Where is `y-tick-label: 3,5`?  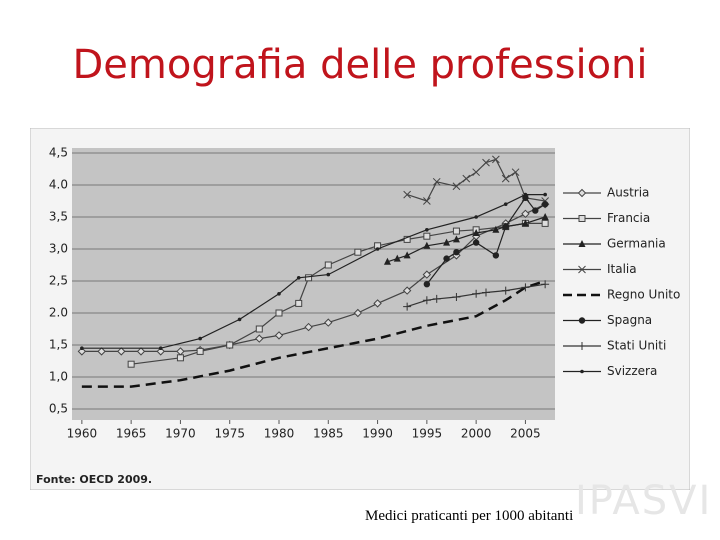 y-tick-label: 3,5 is located at coordinates (58, 217).